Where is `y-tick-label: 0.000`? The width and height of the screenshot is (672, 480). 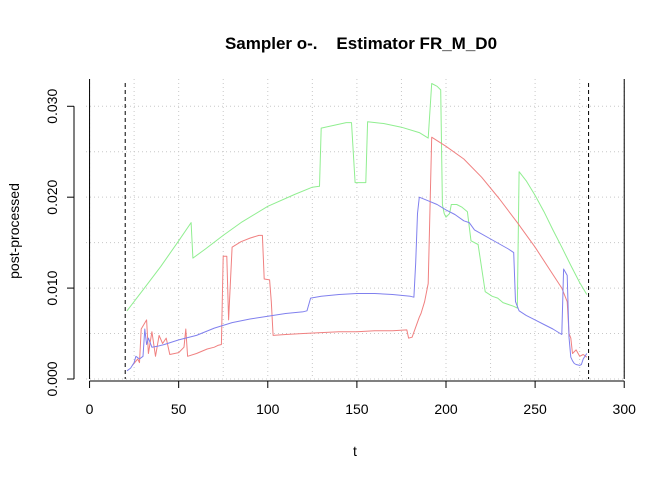
y-tick-label: 0.000 is located at coordinates (52, 378).